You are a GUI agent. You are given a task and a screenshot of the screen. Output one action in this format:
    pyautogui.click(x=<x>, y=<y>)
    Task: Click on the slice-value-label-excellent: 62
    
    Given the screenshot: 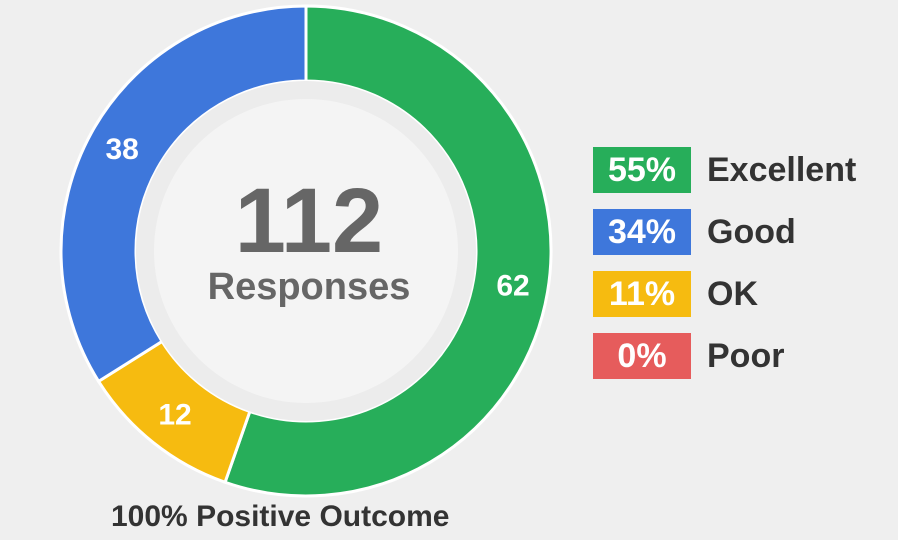 What is the action you would take?
    pyautogui.click(x=512, y=286)
    